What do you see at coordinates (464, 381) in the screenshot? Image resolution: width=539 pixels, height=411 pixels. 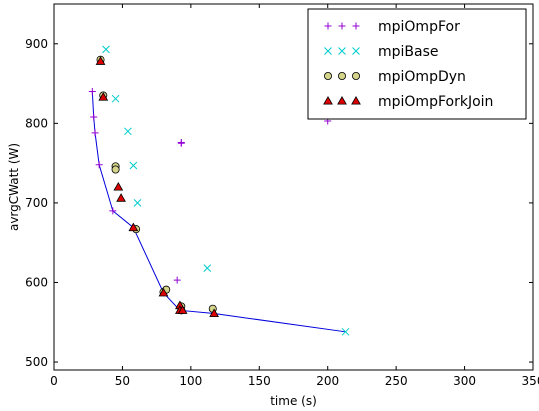 I see `x-tick-label: 300` at bounding box center [464, 381].